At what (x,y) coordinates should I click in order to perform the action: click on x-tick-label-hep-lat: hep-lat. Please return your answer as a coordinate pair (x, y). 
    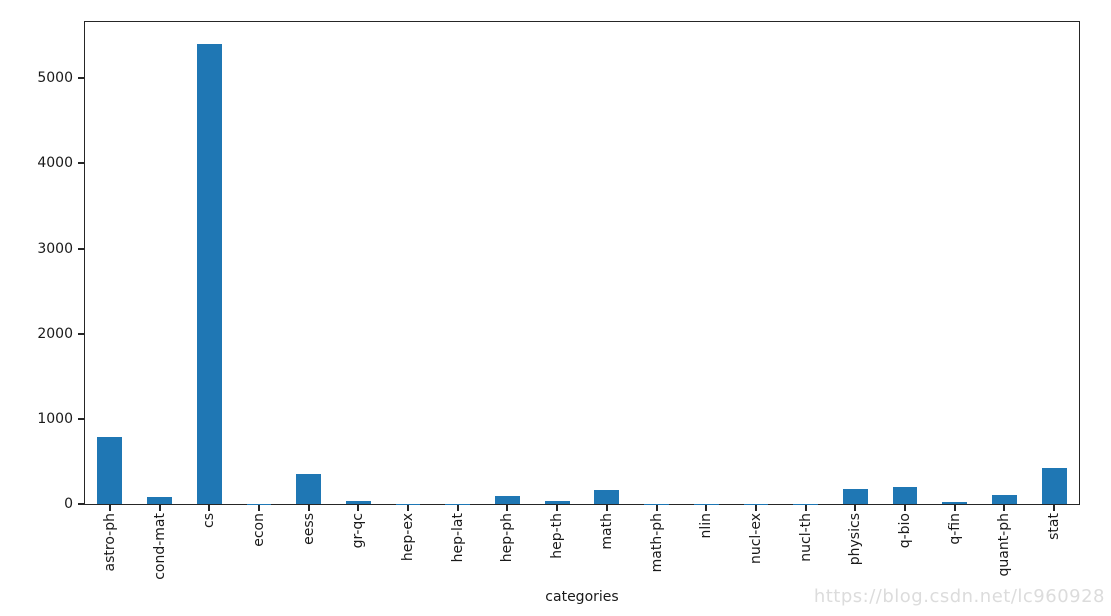
    Looking at the image, I should click on (457, 538).